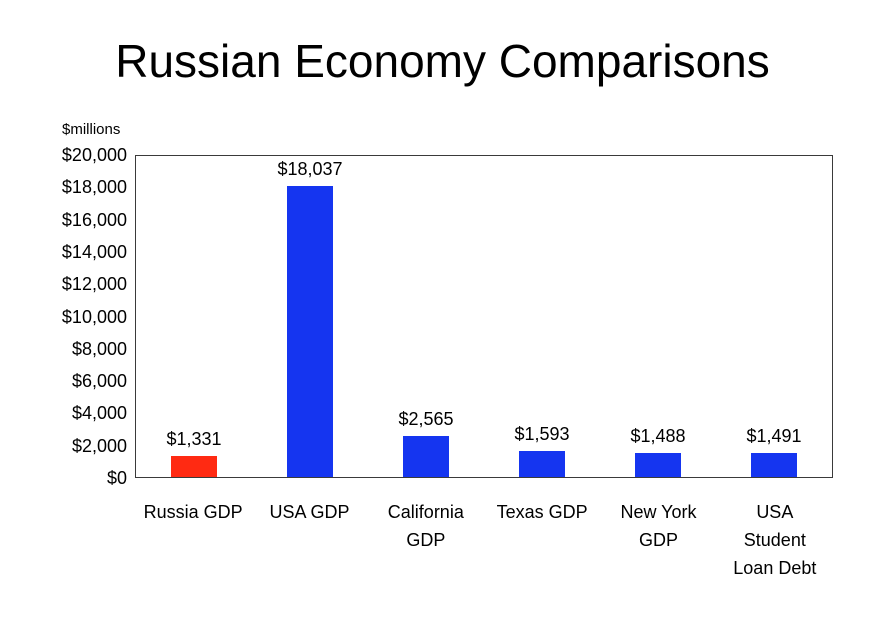  What do you see at coordinates (99, 348) in the screenshot?
I see `y-tick-label: $8,000` at bounding box center [99, 348].